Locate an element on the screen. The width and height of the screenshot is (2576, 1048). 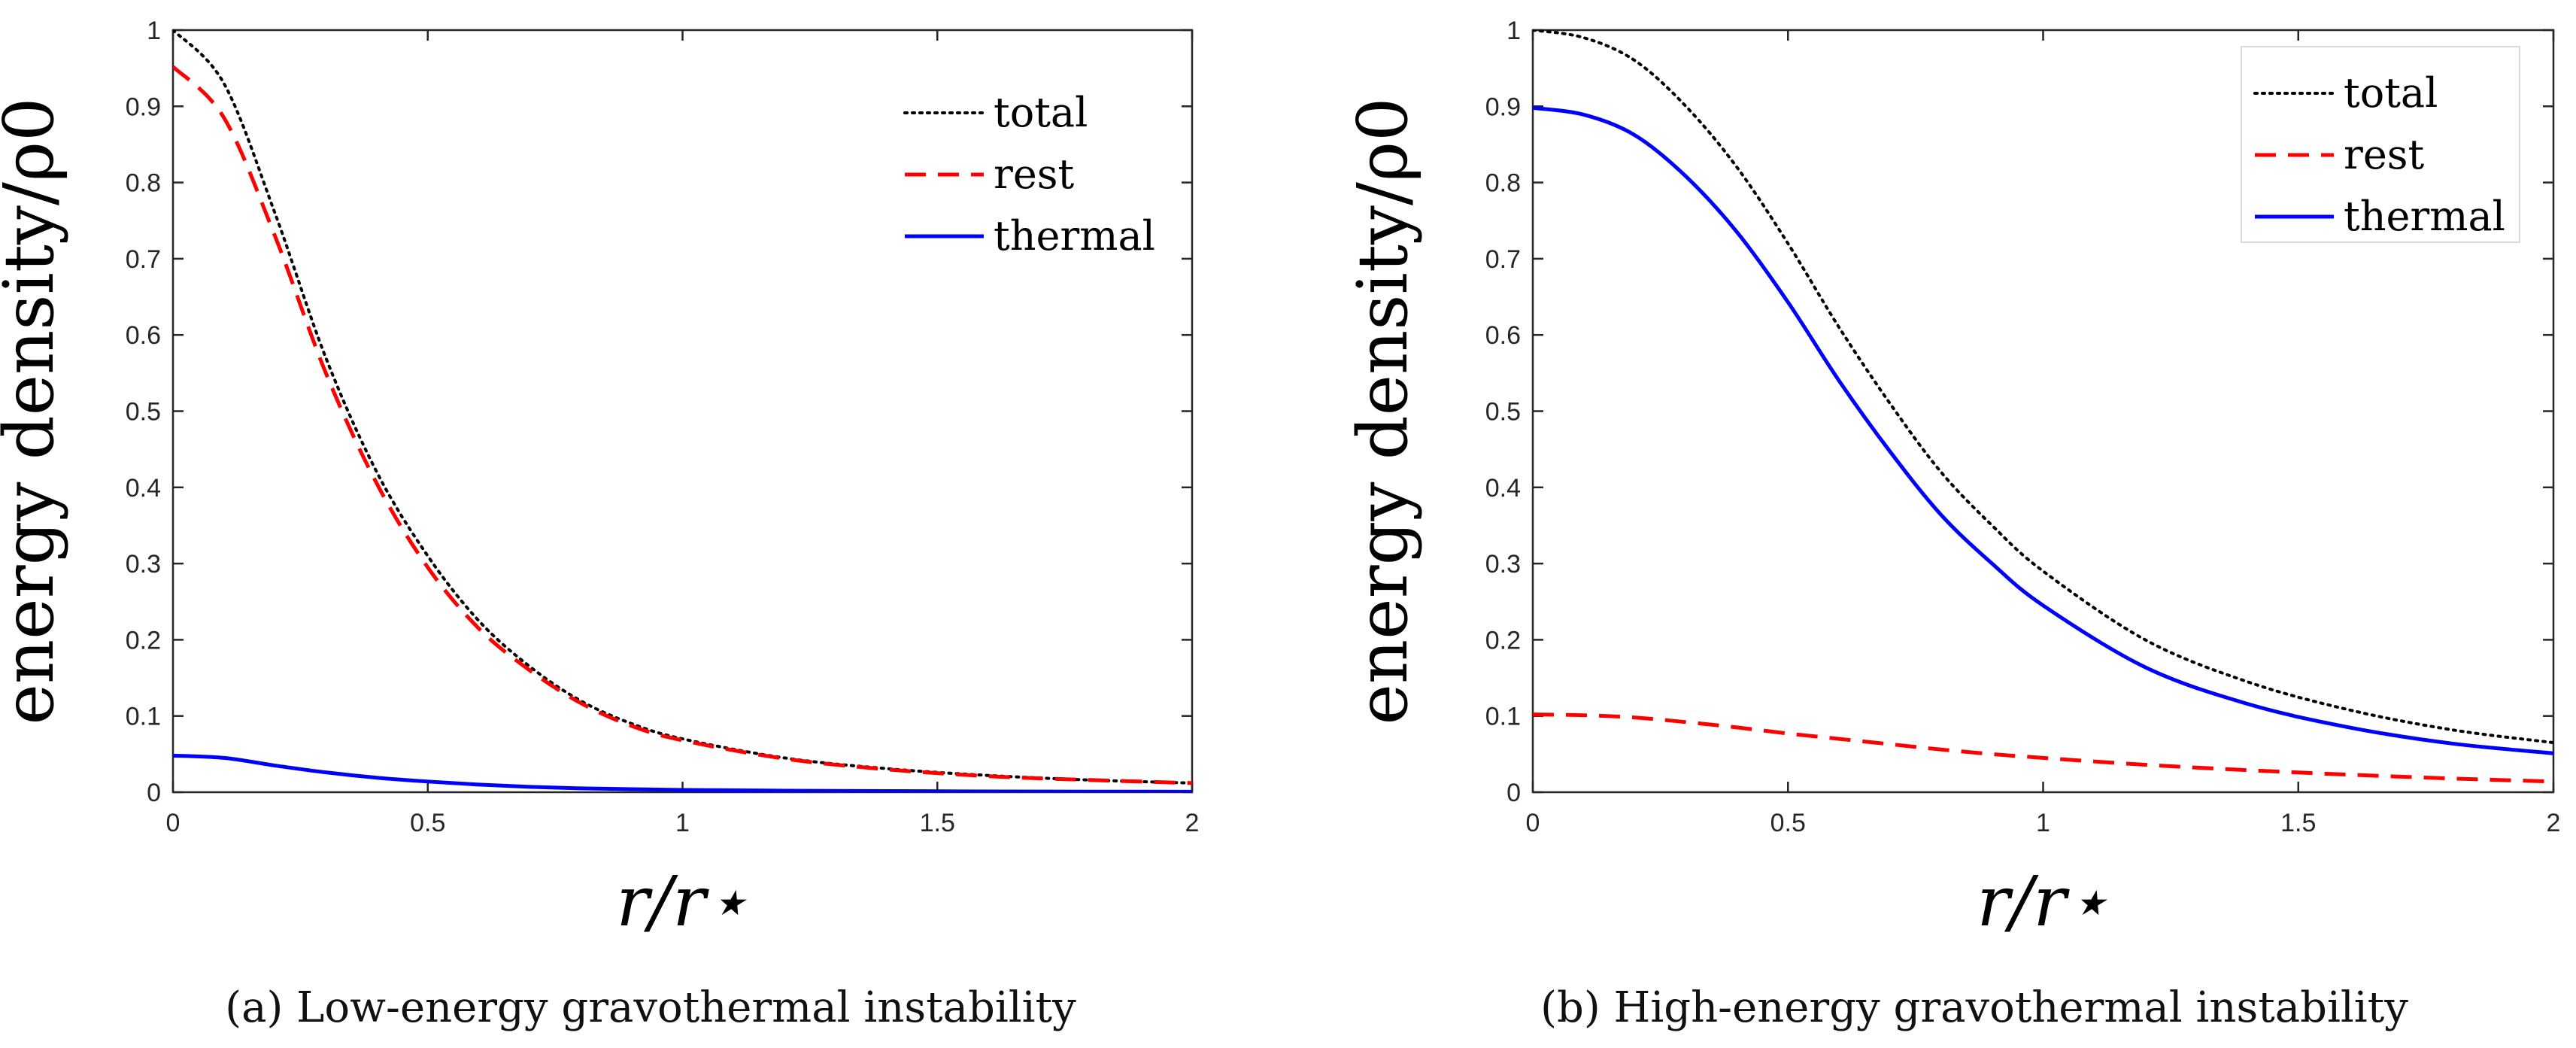
legend-box is located at coordinates (2380, 144).